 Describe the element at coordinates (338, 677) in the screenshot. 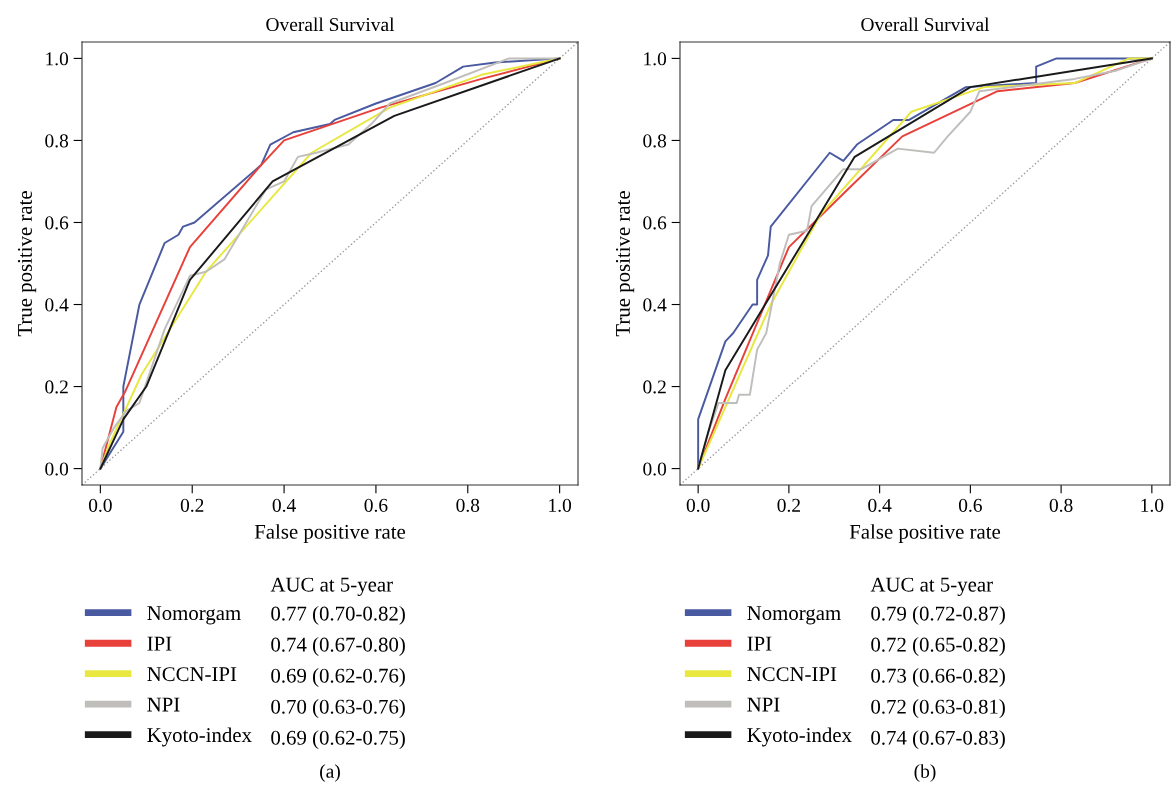

I see `text: 0.69 (0.62-0.76)` at that location.